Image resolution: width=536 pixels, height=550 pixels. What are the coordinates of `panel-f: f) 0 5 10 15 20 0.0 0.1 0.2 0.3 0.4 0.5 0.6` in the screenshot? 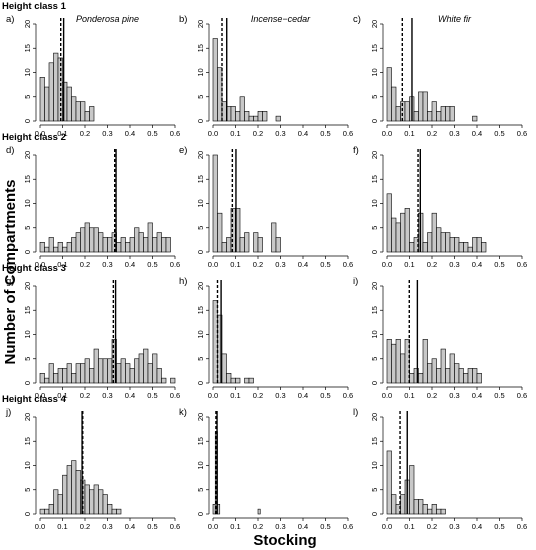 It's located at (440, 207).